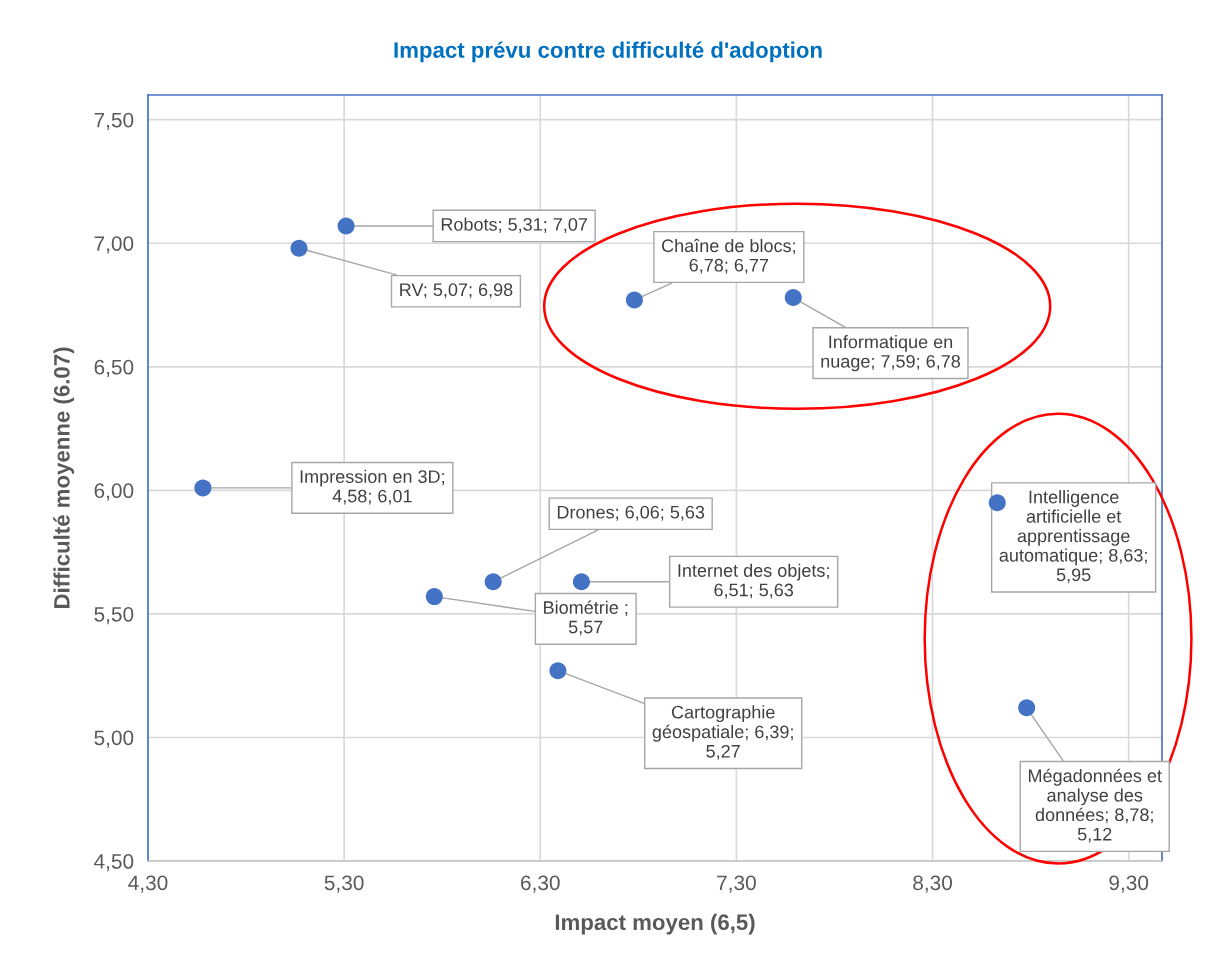 The width and height of the screenshot is (1216, 978). Describe the element at coordinates (655, 924) in the screenshot. I see `x-axis-title: Impact moyen (6,5)` at that location.